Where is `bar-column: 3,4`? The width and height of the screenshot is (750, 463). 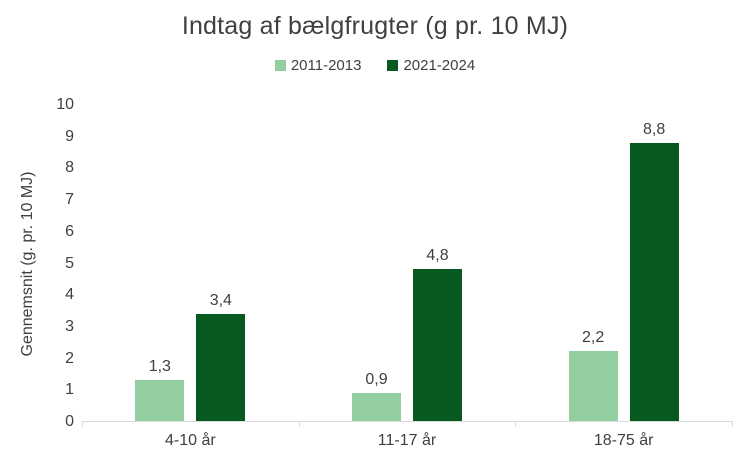 bar-column: 3,4 is located at coordinates (221, 263).